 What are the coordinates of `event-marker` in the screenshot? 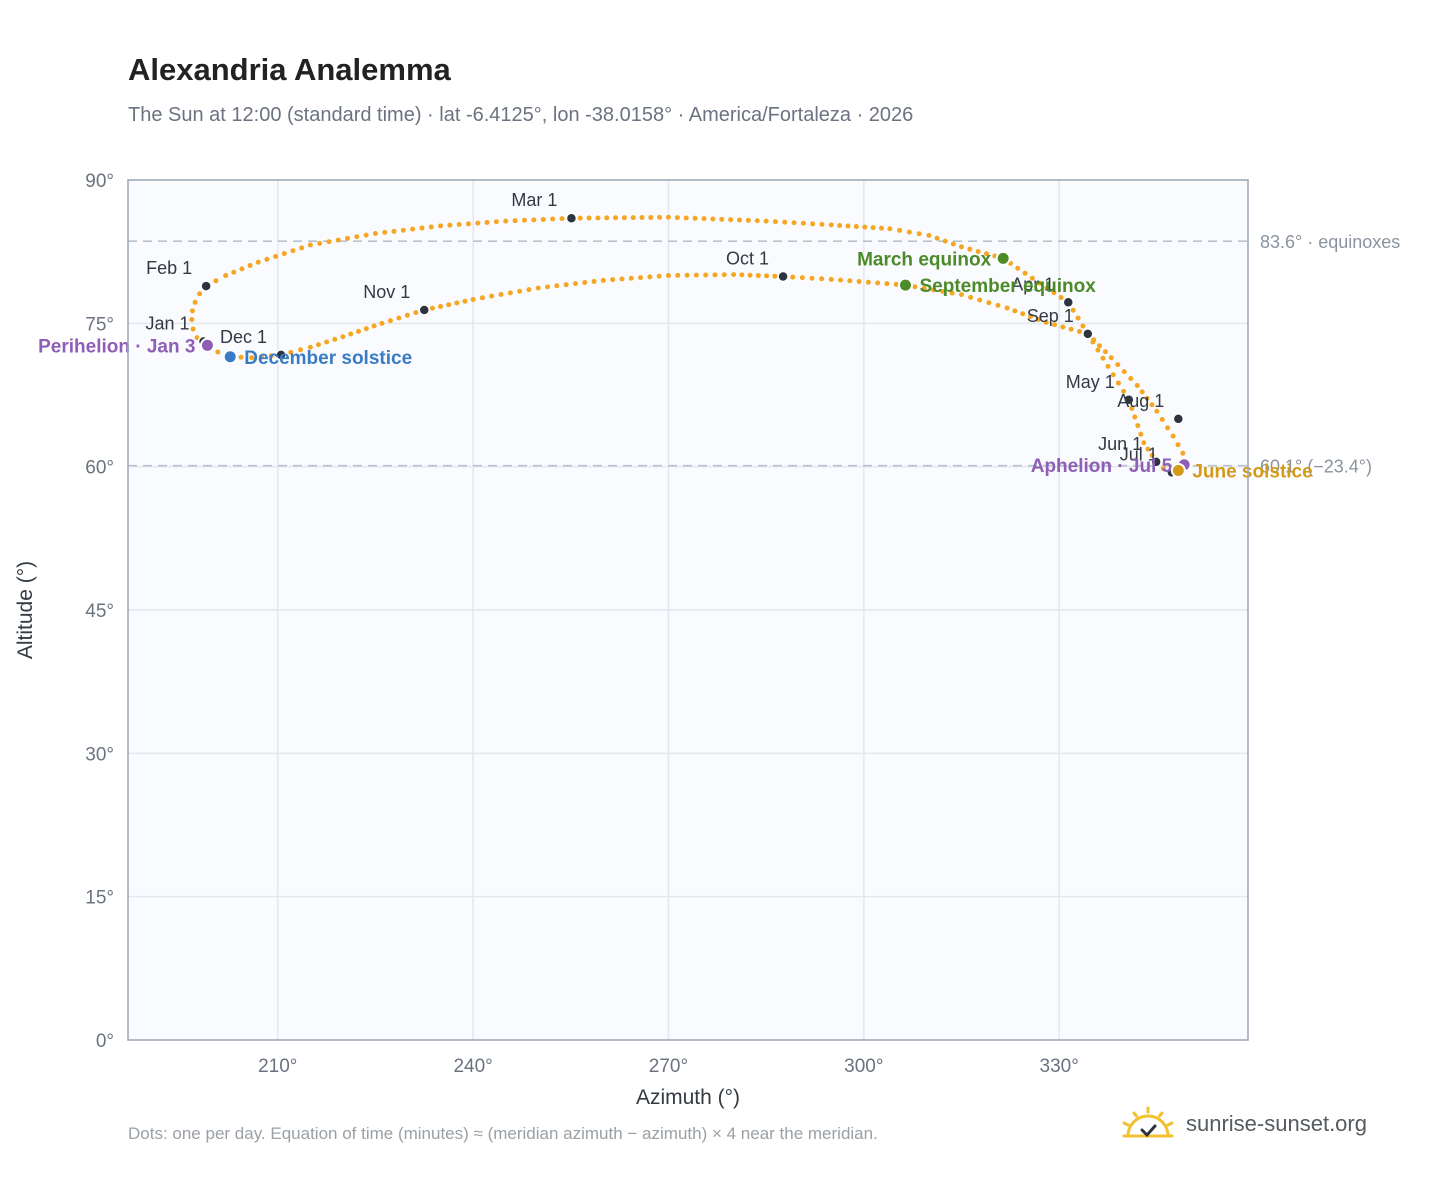 It's located at (230, 357).